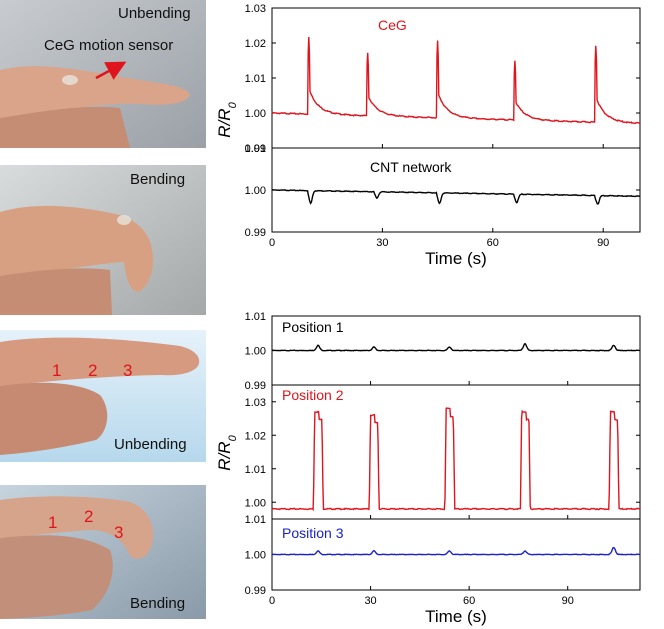 This screenshot has width=664, height=629. I want to click on photo-finger-unbending-top: Unbending CeG motion sensor, so click(103, 74).